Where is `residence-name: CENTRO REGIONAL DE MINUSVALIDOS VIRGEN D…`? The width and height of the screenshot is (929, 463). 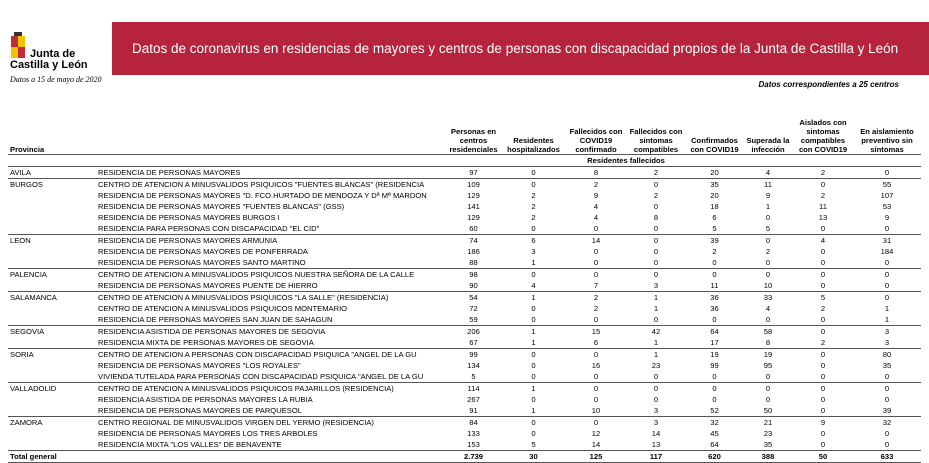 residence-name: CENTRO REGIONAL DE MINUSVALIDOS VIRGEN D… is located at coordinates (271, 422).